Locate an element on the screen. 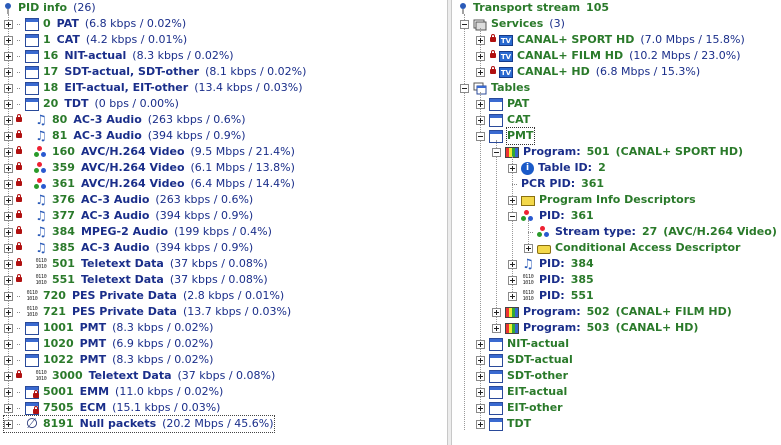 This screenshot has width=781, height=445. table-row: SDT-actual is located at coordinates (527, 360).